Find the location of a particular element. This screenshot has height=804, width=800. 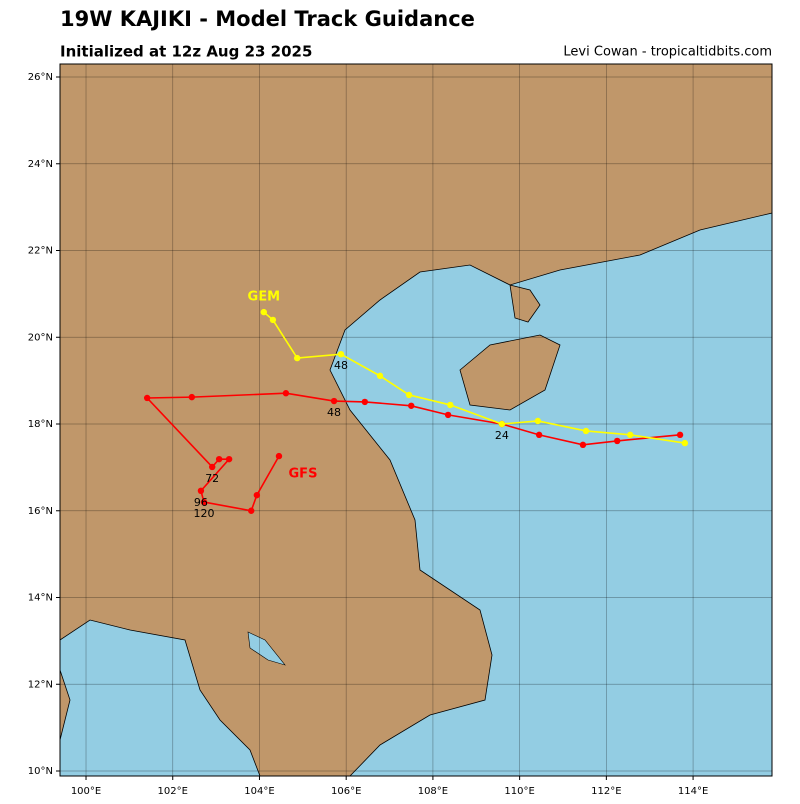

y-tick-label: 26°N is located at coordinates (40, 77).